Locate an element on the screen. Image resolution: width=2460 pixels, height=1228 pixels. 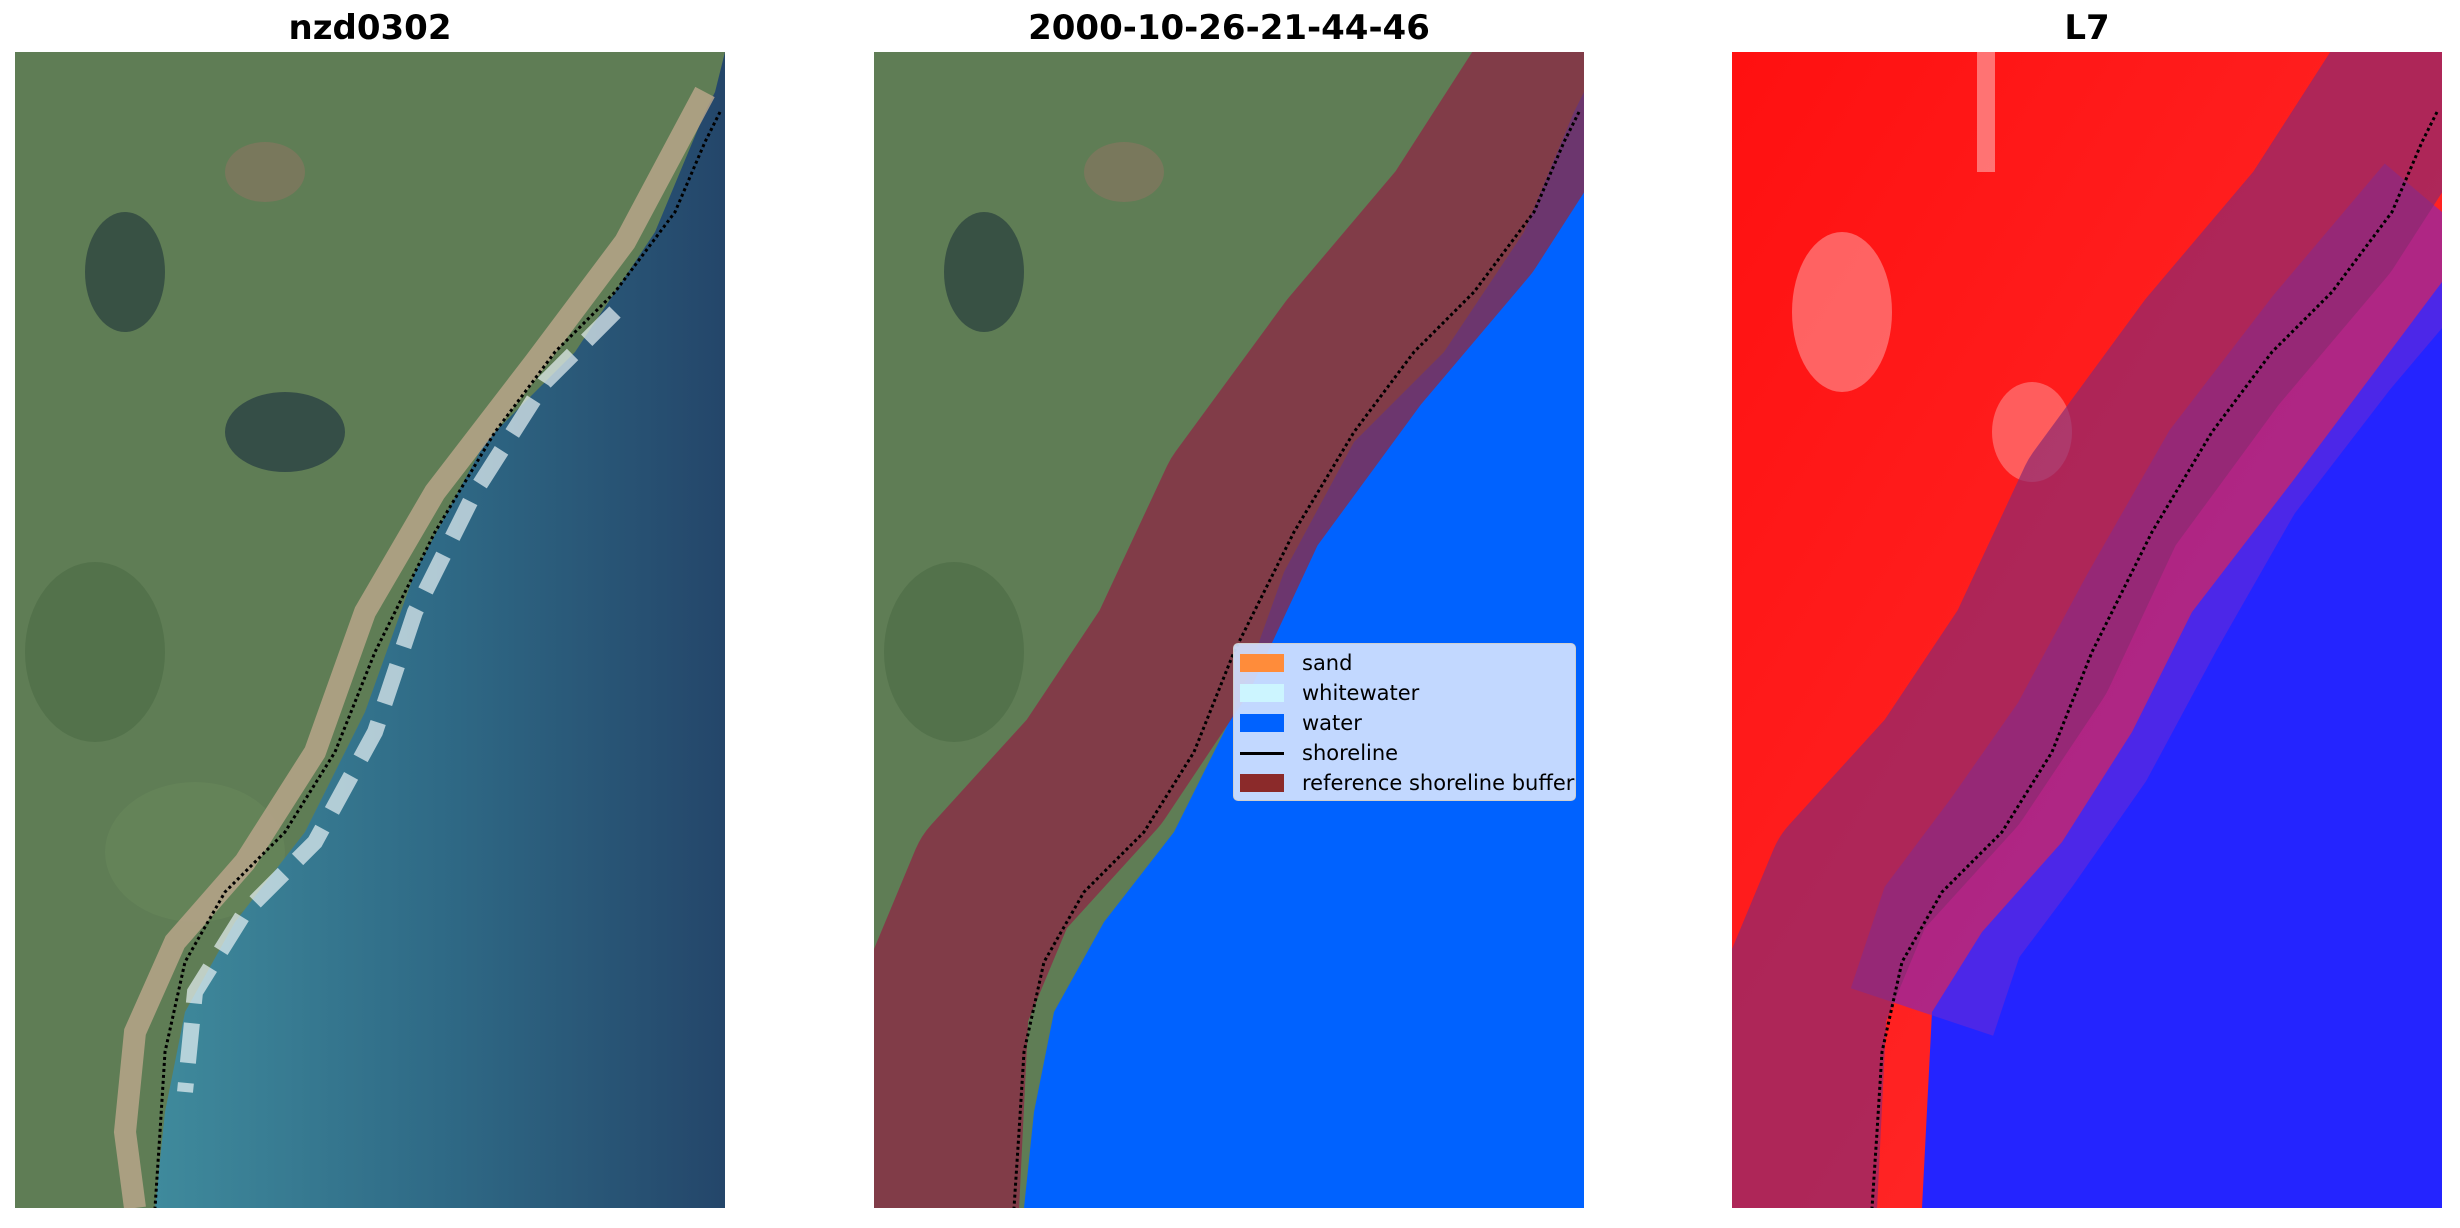
legend-swatch-buffer is located at coordinates (1262, 783).